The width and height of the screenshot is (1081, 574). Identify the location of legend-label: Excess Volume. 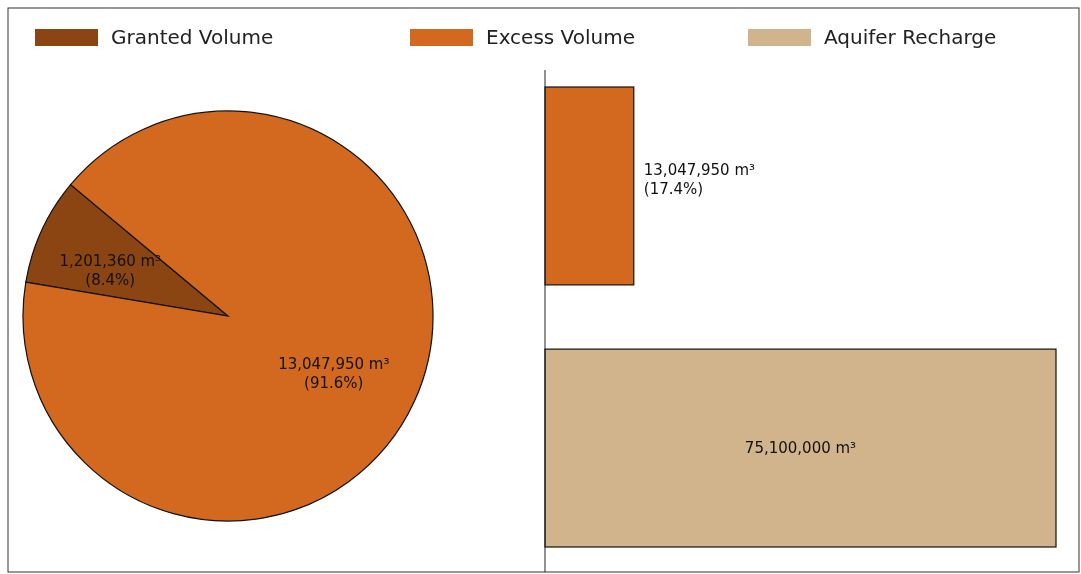
(561, 36).